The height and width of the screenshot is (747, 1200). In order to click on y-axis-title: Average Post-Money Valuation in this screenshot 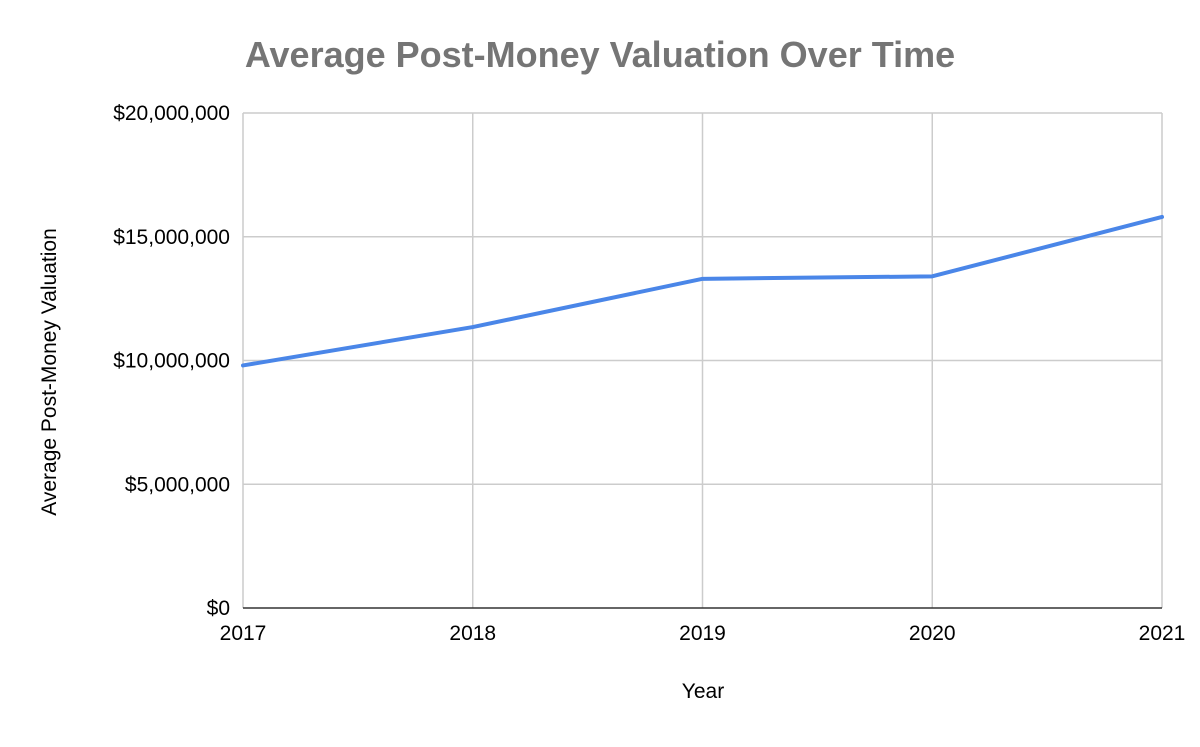, I will do `click(49, 372)`.